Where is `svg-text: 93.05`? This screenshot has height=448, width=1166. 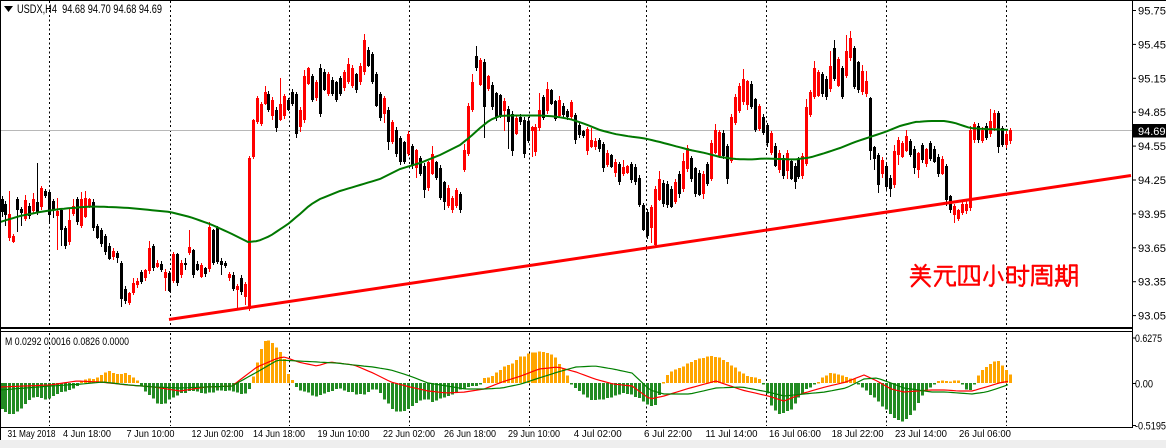 svg-text: 93.05 is located at coordinates (1152, 317).